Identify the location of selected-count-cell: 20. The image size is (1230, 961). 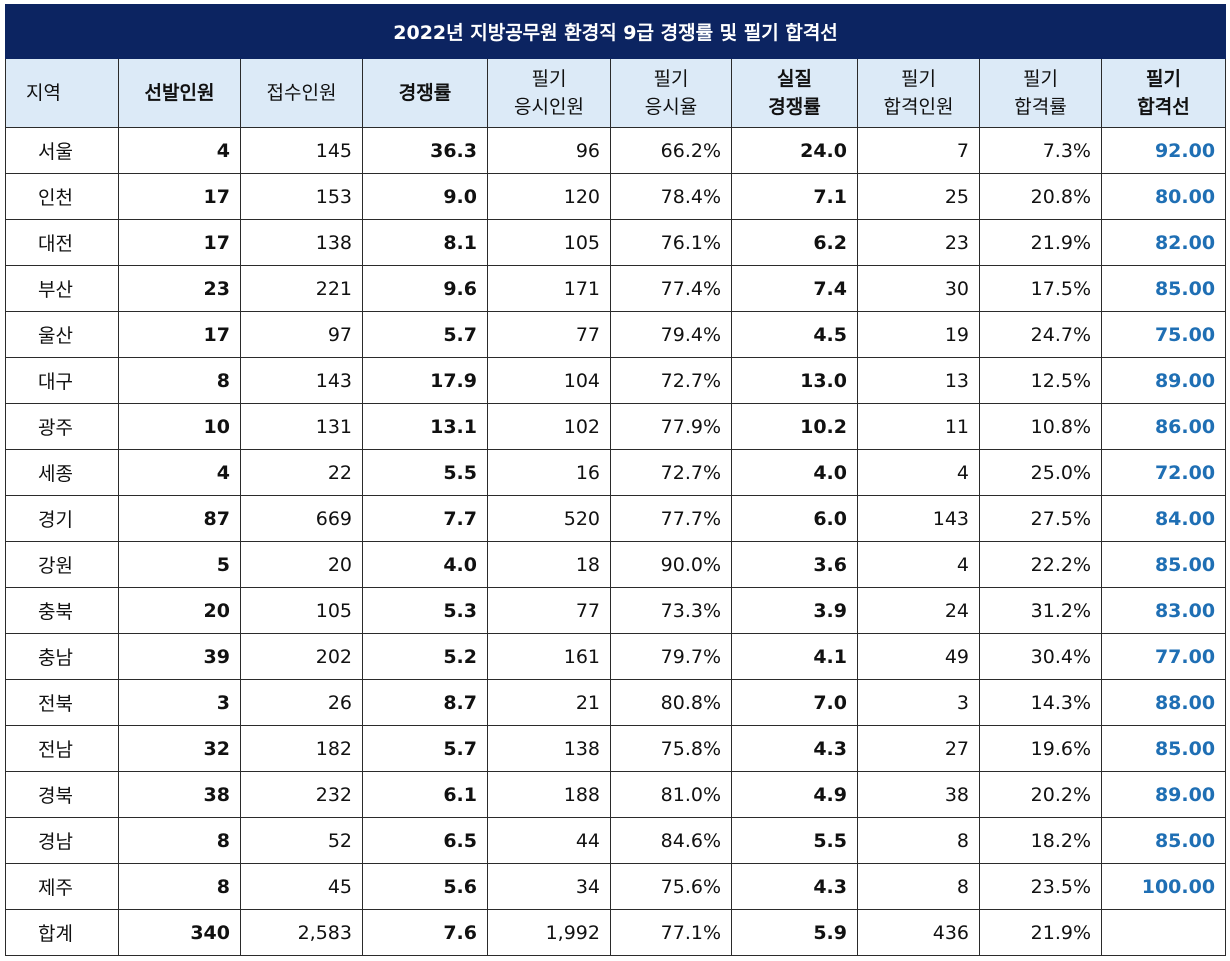
(179, 610).